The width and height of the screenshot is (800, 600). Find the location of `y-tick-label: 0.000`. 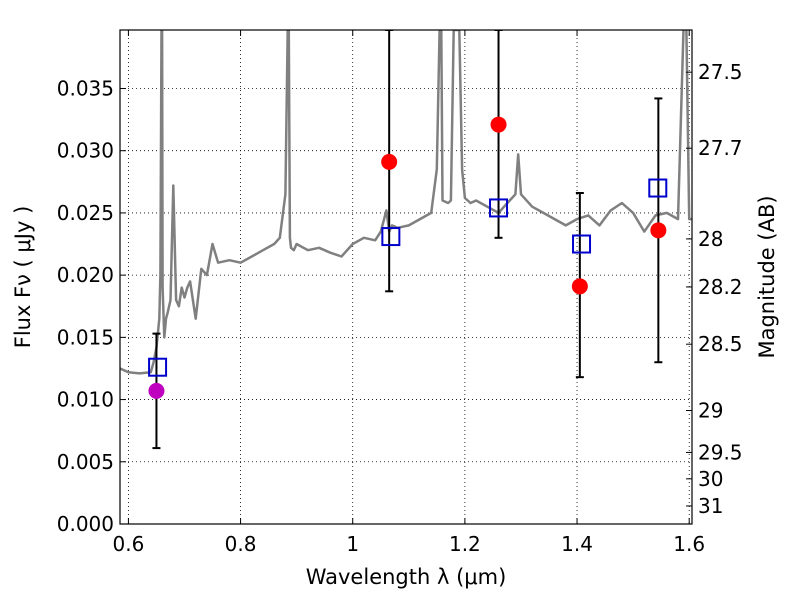

y-tick-label: 0.000 is located at coordinates (85, 524).